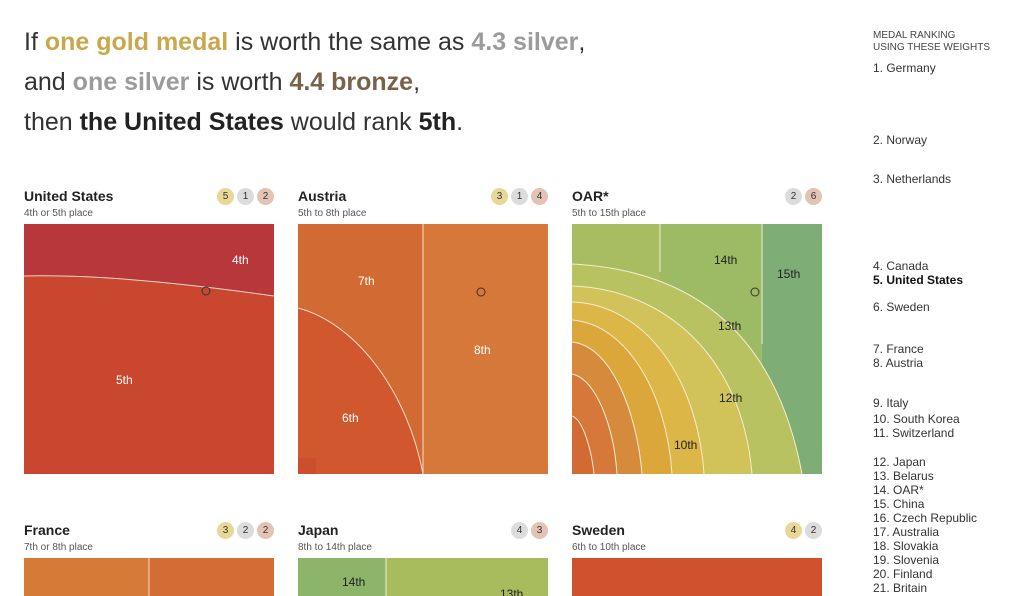  What do you see at coordinates (590, 196) in the screenshot?
I see `panel-title: OAR*` at bounding box center [590, 196].